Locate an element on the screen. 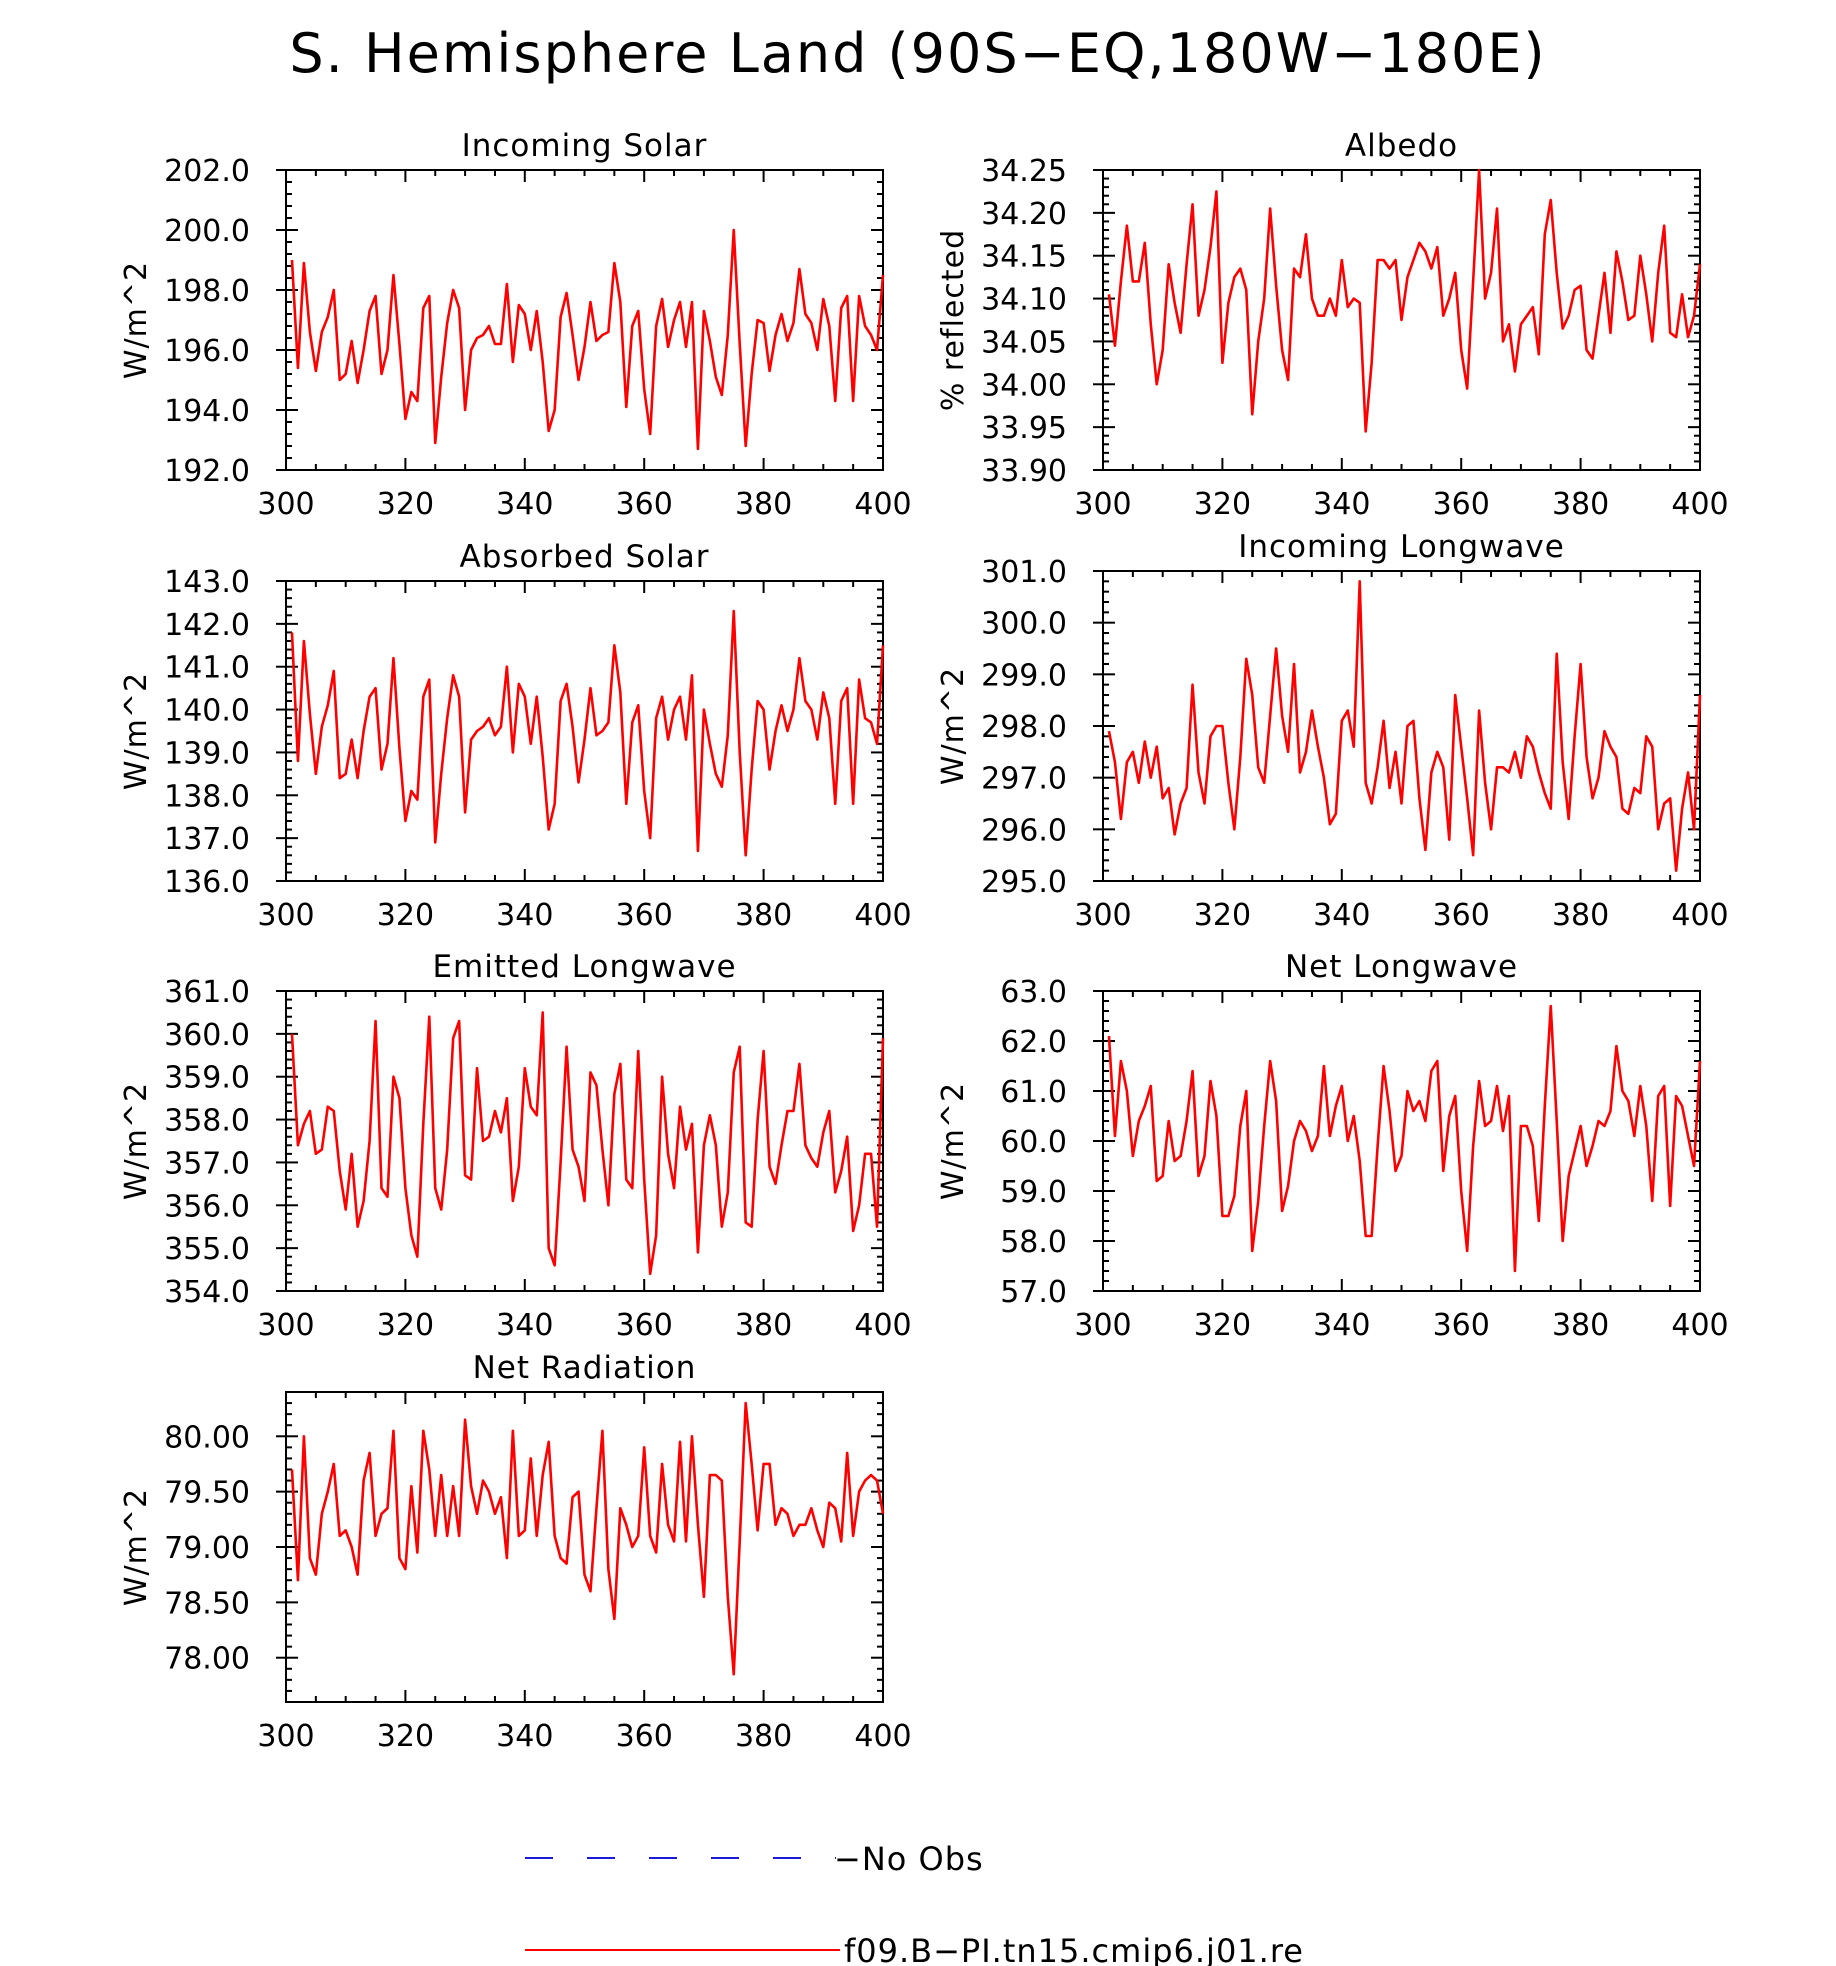  absorbed-solar-x-tick-label: 360 is located at coordinates (644, 915).